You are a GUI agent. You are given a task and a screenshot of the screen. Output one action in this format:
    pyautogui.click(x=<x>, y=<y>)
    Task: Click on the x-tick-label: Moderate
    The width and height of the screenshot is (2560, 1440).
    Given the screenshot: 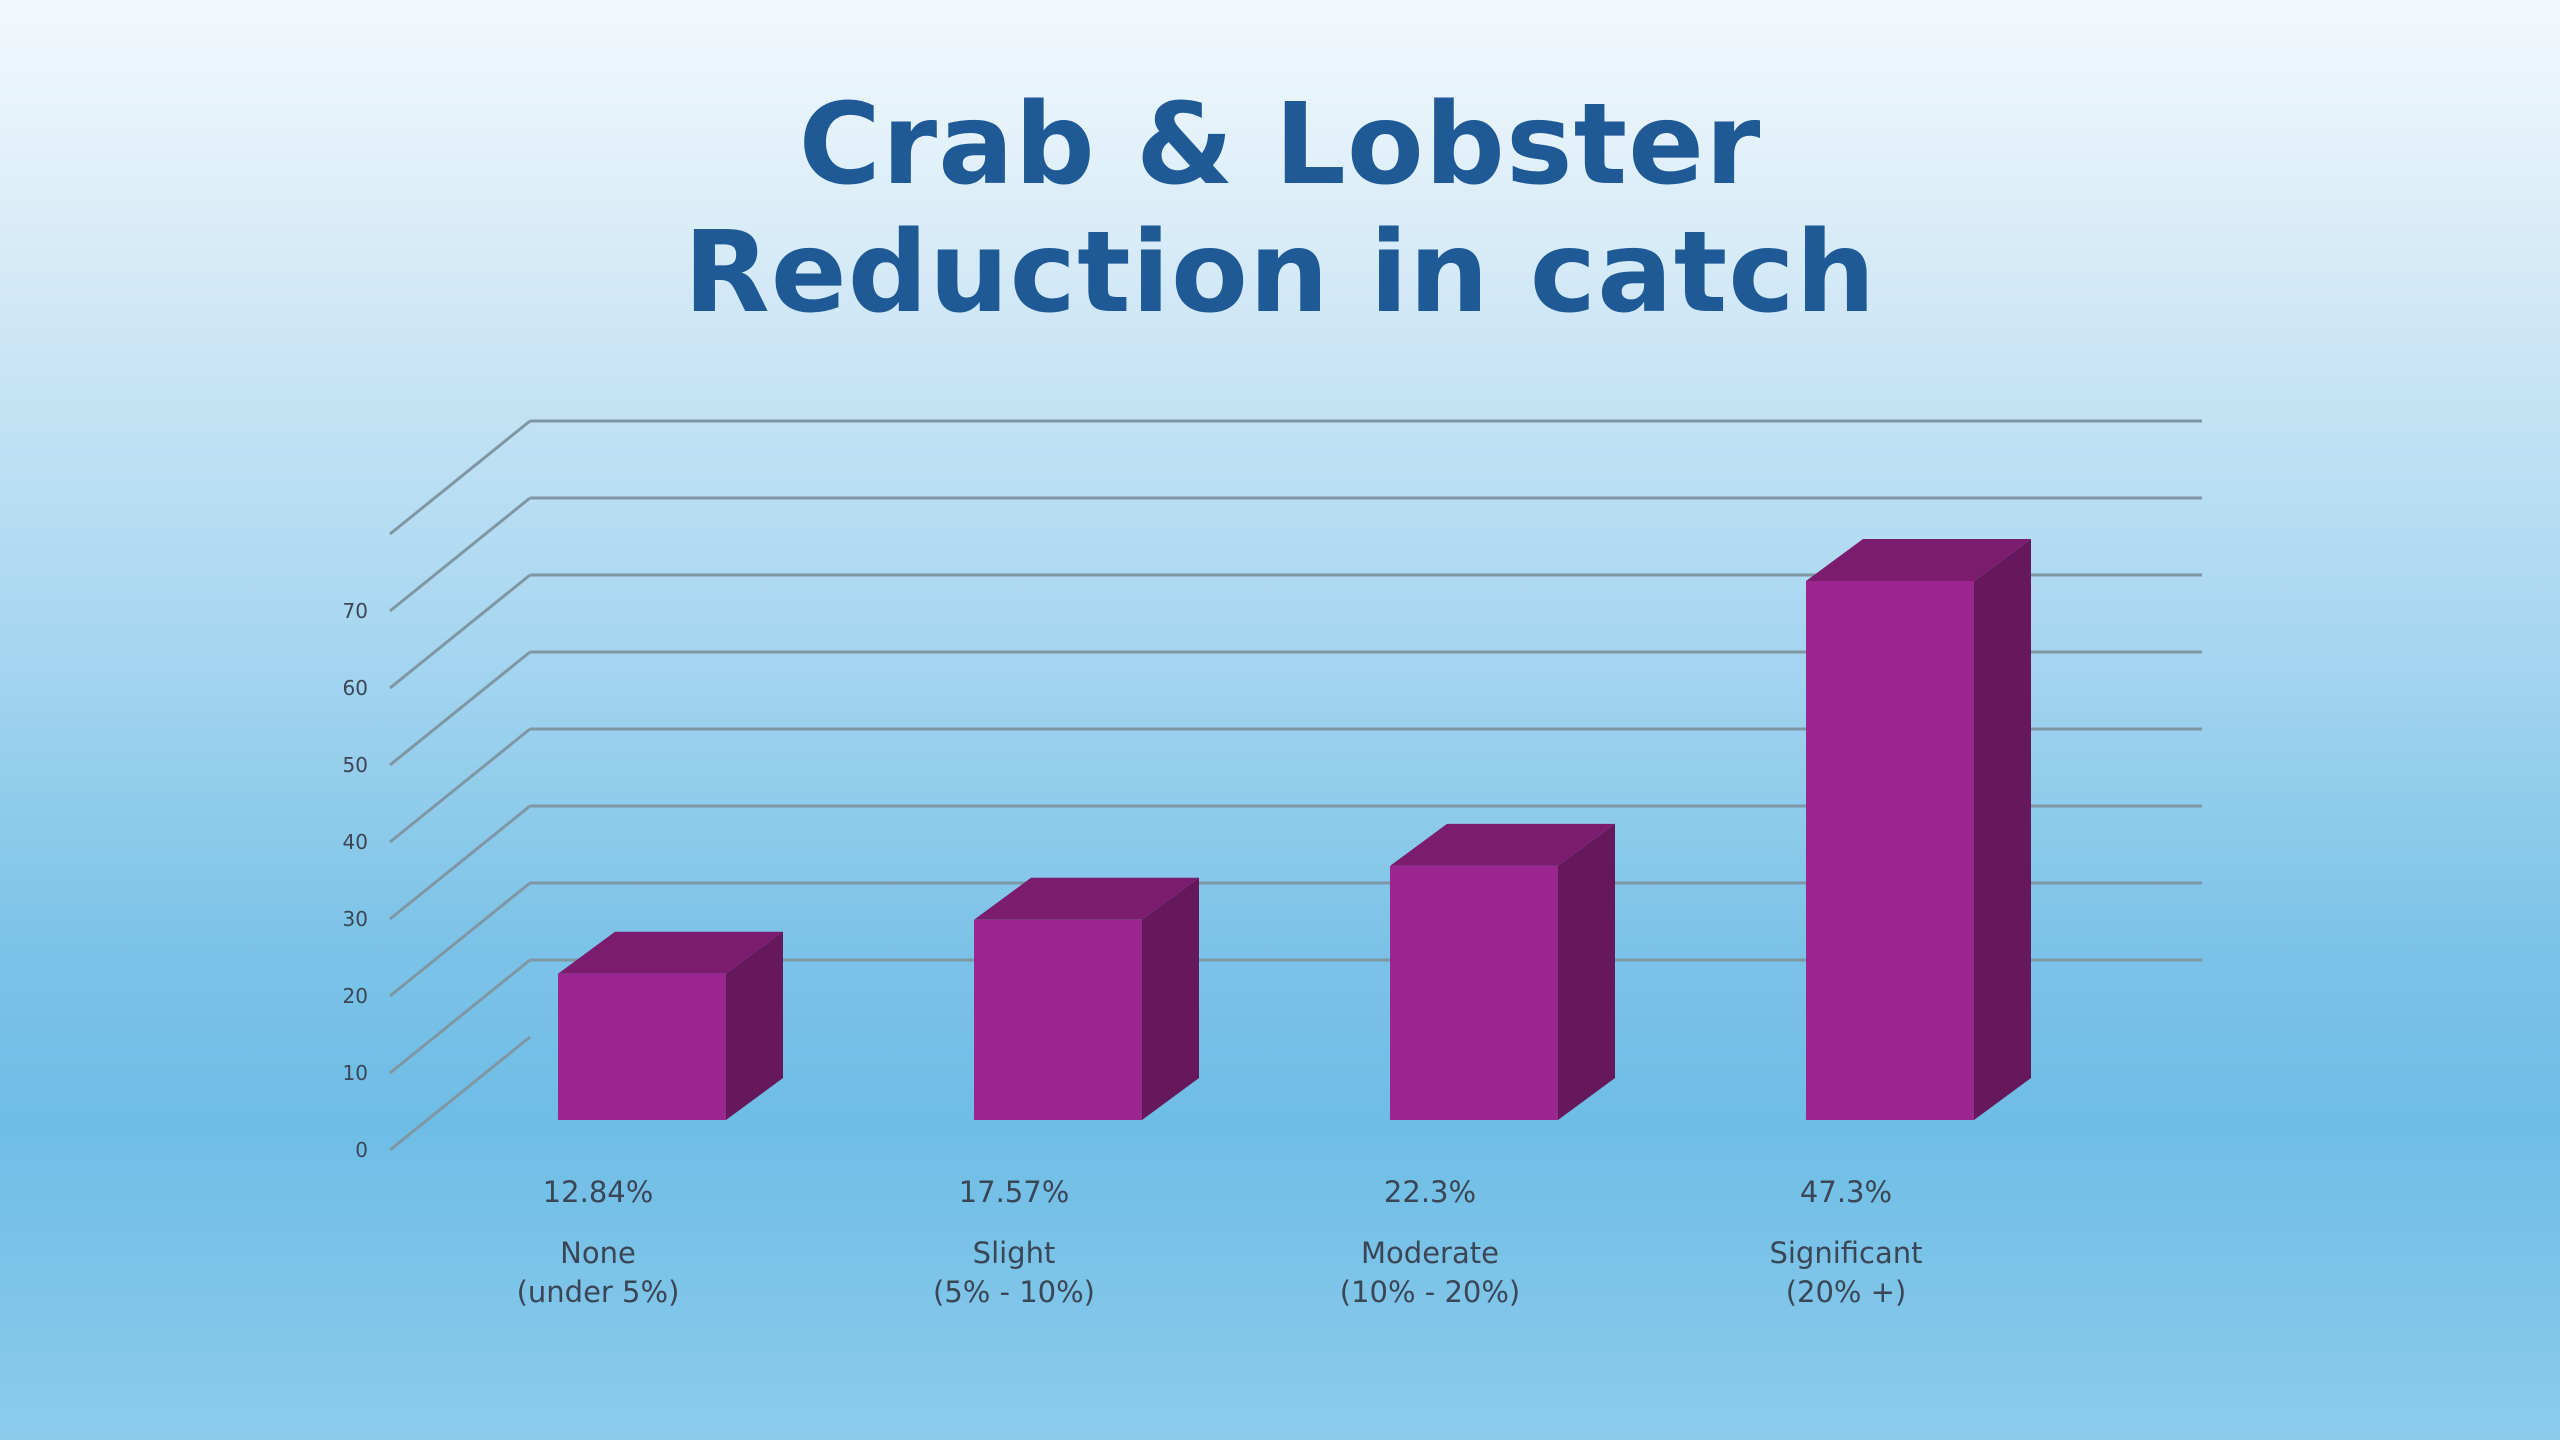 What is the action you would take?
    pyautogui.click(x=1430, y=1253)
    